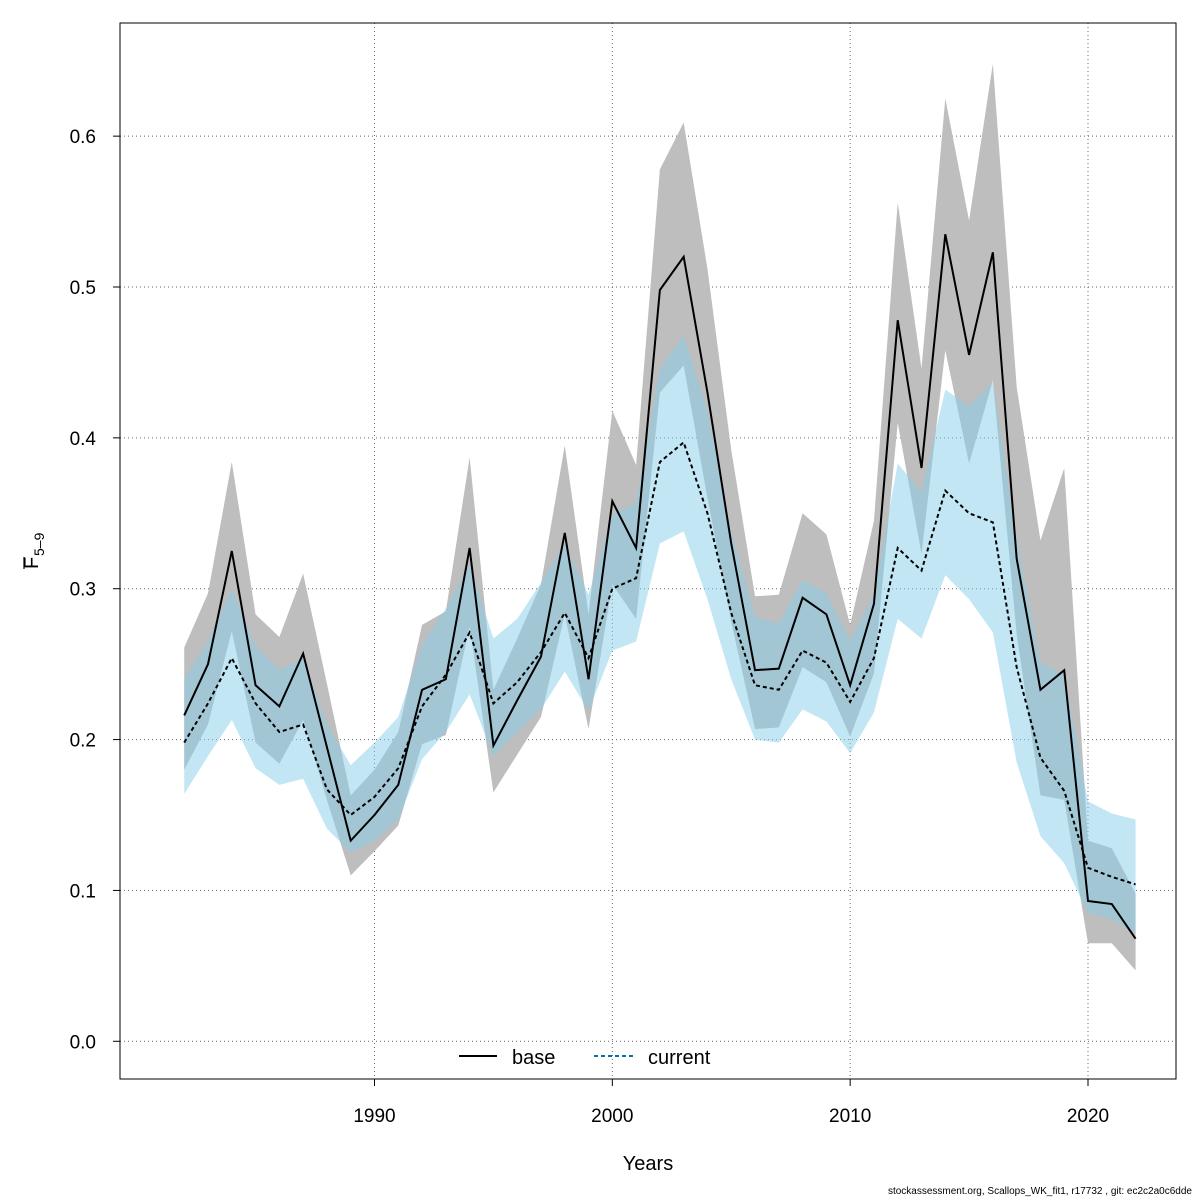 This screenshot has height=1200, width=1200. I want to click on x-tick-label: 2020, so click(1088, 1116).